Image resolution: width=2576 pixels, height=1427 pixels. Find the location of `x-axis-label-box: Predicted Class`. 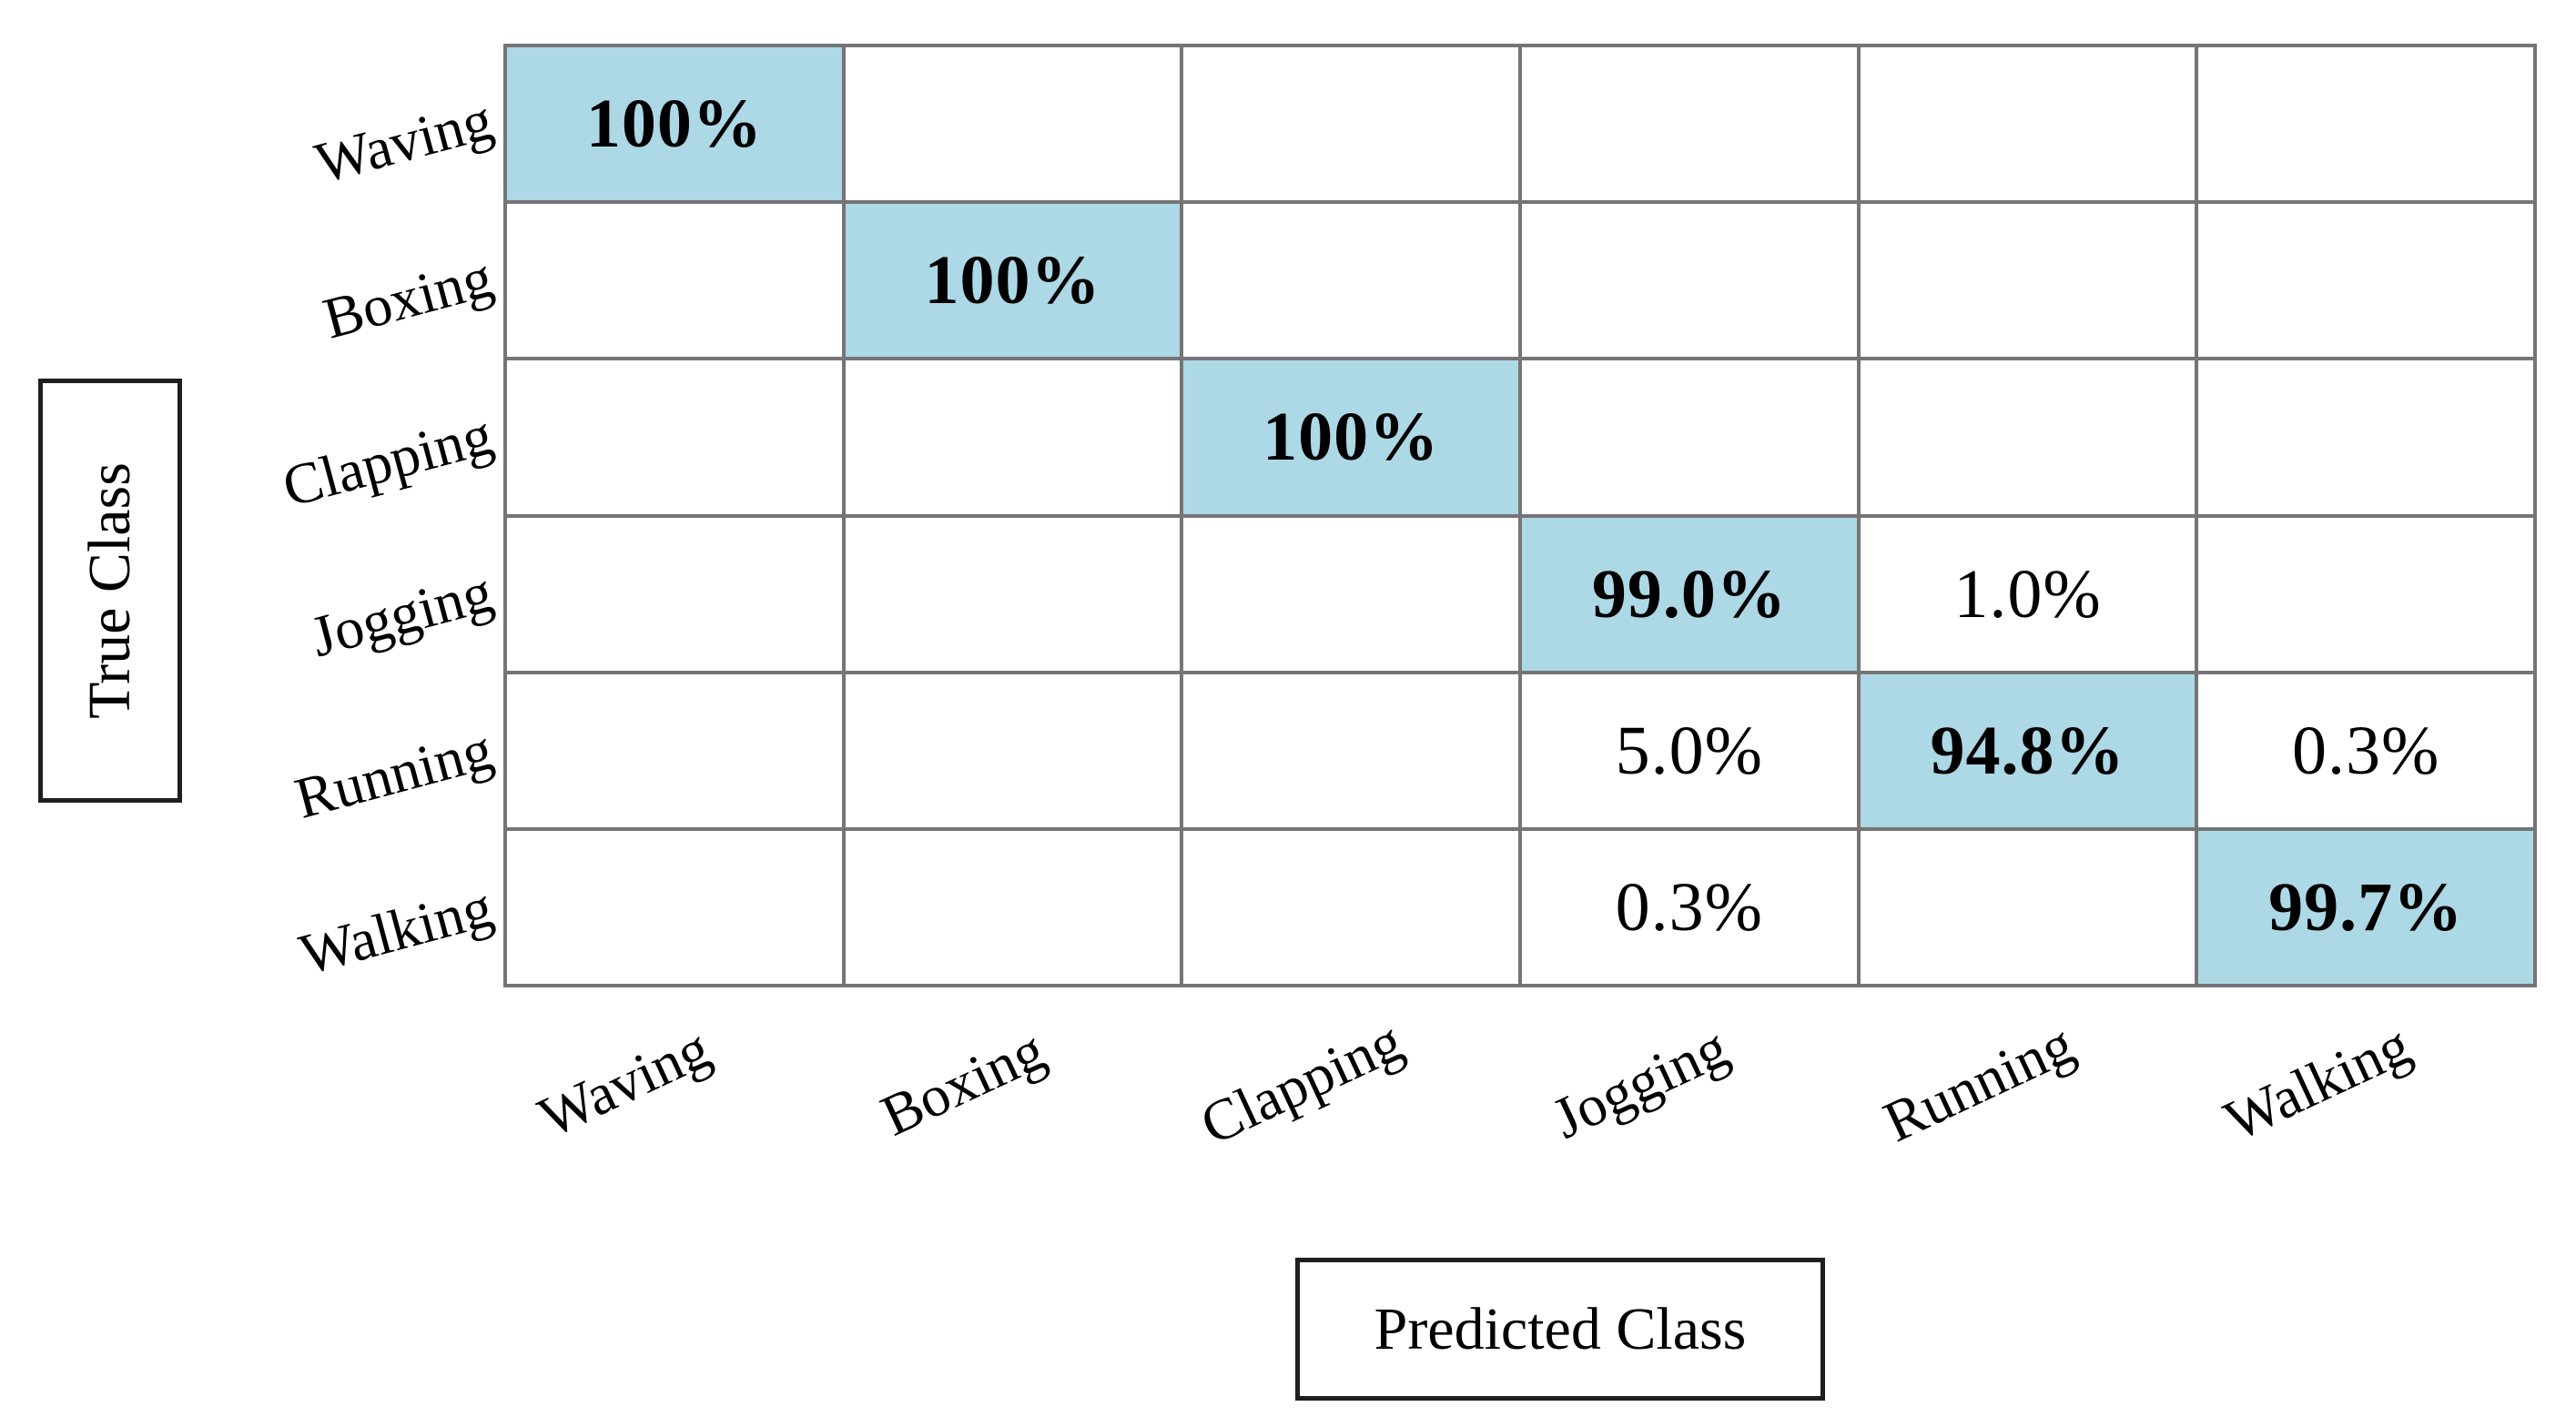

x-axis-label-box: Predicted Class is located at coordinates (1560, 1329).